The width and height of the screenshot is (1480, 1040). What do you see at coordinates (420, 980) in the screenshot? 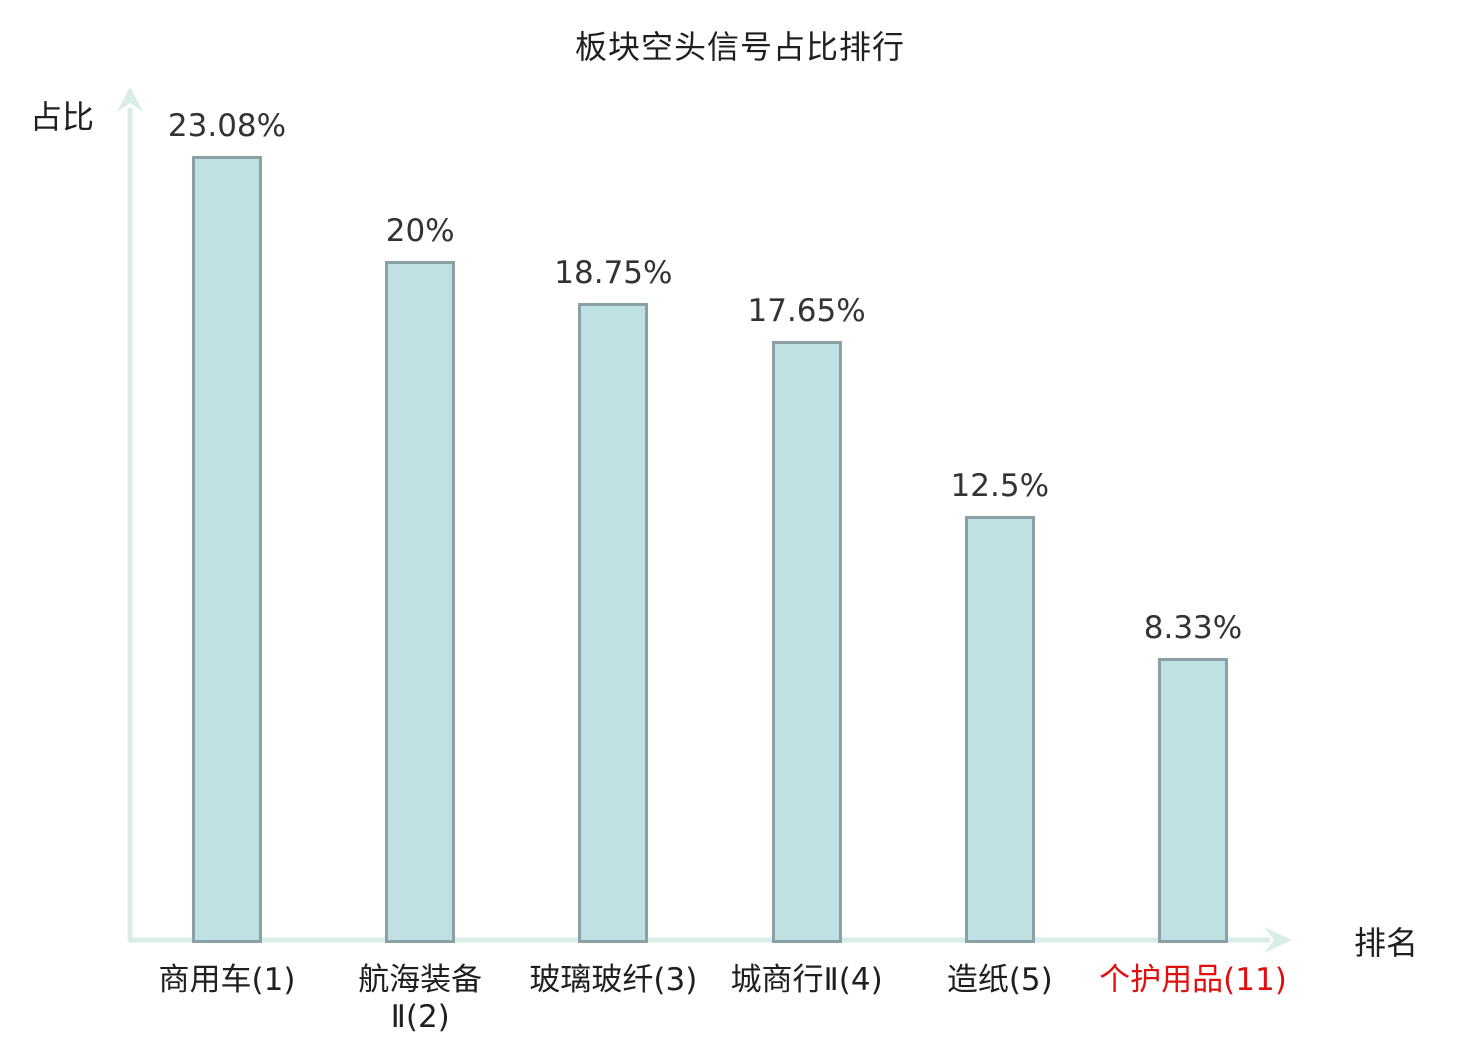
I see `category-label-line: 航海装备` at bounding box center [420, 980].